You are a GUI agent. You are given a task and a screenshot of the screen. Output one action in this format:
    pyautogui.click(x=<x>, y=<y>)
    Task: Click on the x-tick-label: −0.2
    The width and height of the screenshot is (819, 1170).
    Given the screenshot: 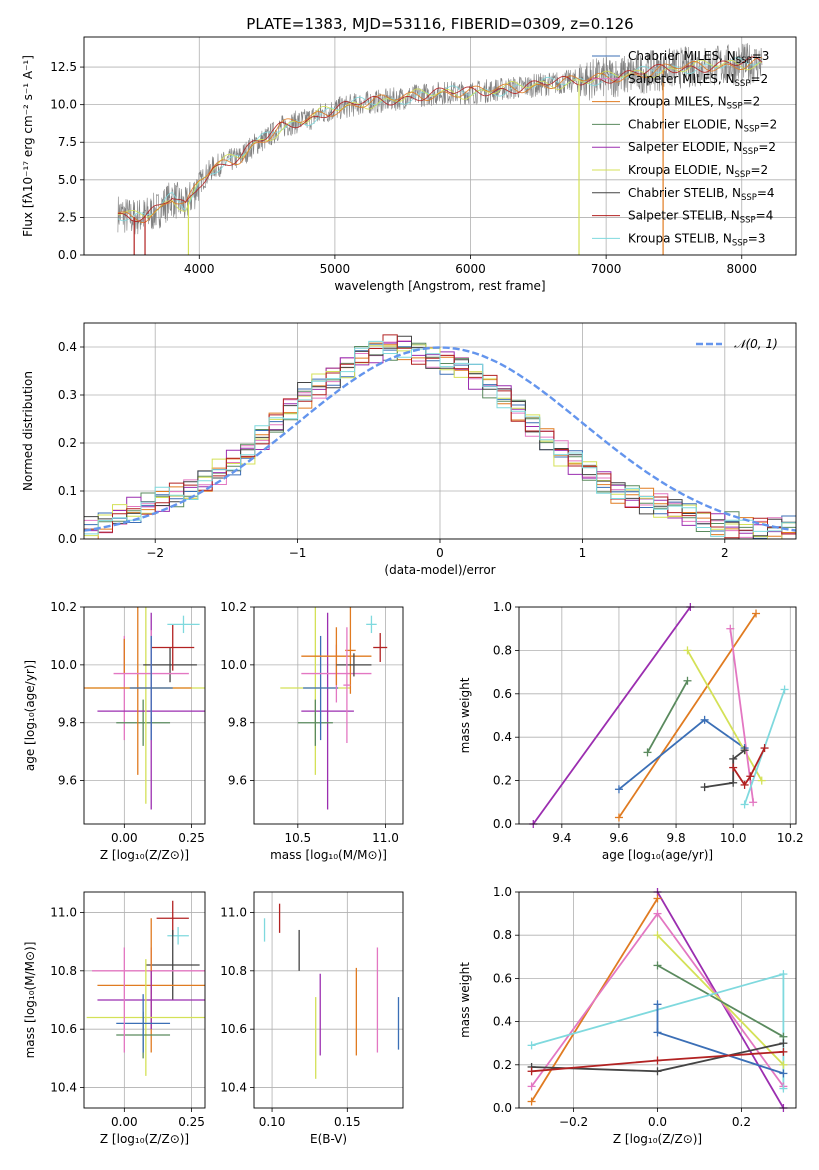 What is the action you would take?
    pyautogui.click(x=573, y=1122)
    